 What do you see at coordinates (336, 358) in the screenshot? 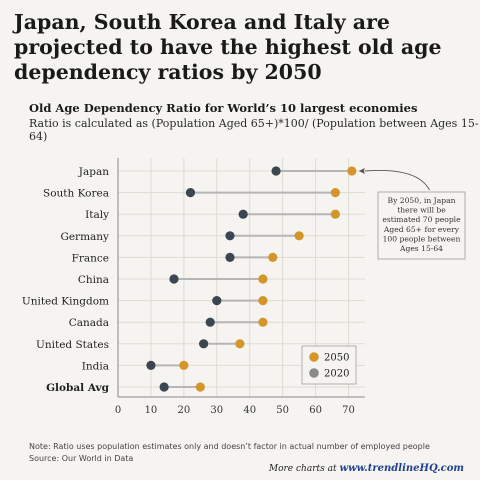
I see `legend-label-2050: 2050` at bounding box center [336, 358].